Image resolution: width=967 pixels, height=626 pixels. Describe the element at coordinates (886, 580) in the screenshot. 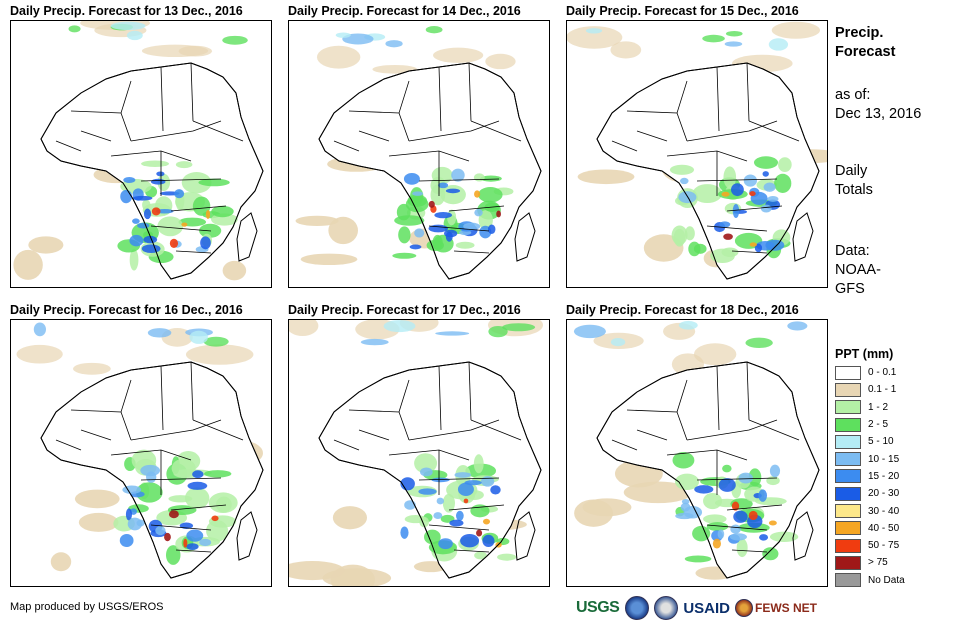

I see `legend-label: No Data` at that location.